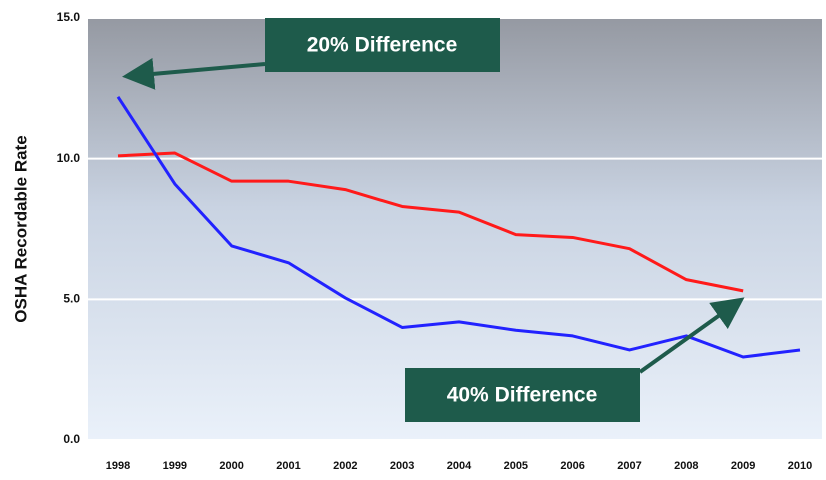 Image resolution: width=826 pixels, height=480 pixels. I want to click on x-tick-label: 1999, so click(175, 466).